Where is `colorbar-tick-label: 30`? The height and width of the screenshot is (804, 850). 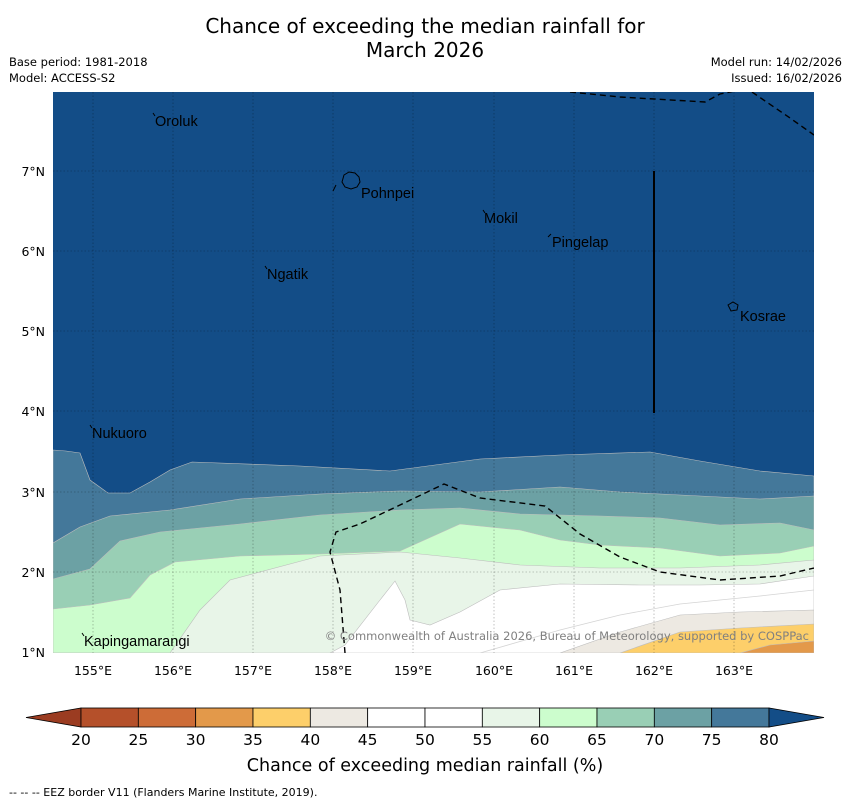
colorbar-tick-label: 30 is located at coordinates (196, 740).